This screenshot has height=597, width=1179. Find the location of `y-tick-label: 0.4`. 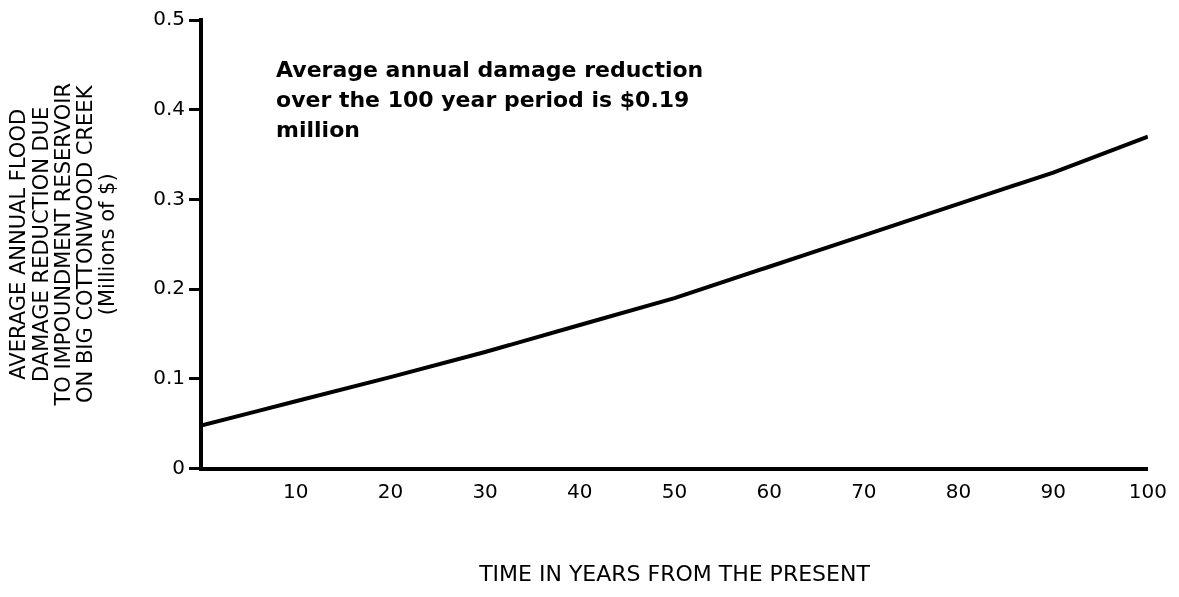

y-tick-label: 0.4 is located at coordinates (169, 107).